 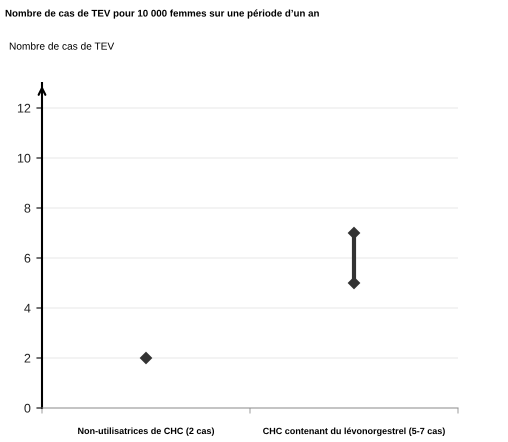 I want to click on y-tick-label: 6, so click(x=27, y=258).